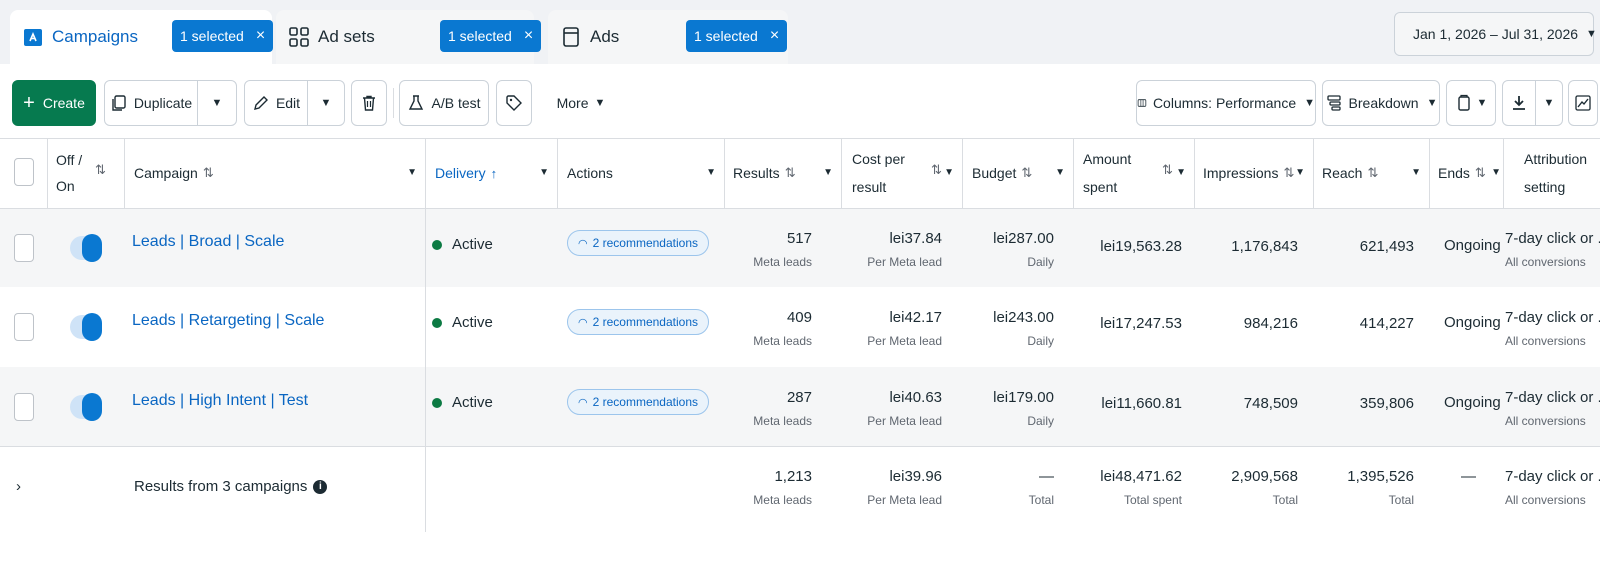  Describe the element at coordinates (869, 187) in the screenshot. I see `header-cpr-line2: result` at that location.